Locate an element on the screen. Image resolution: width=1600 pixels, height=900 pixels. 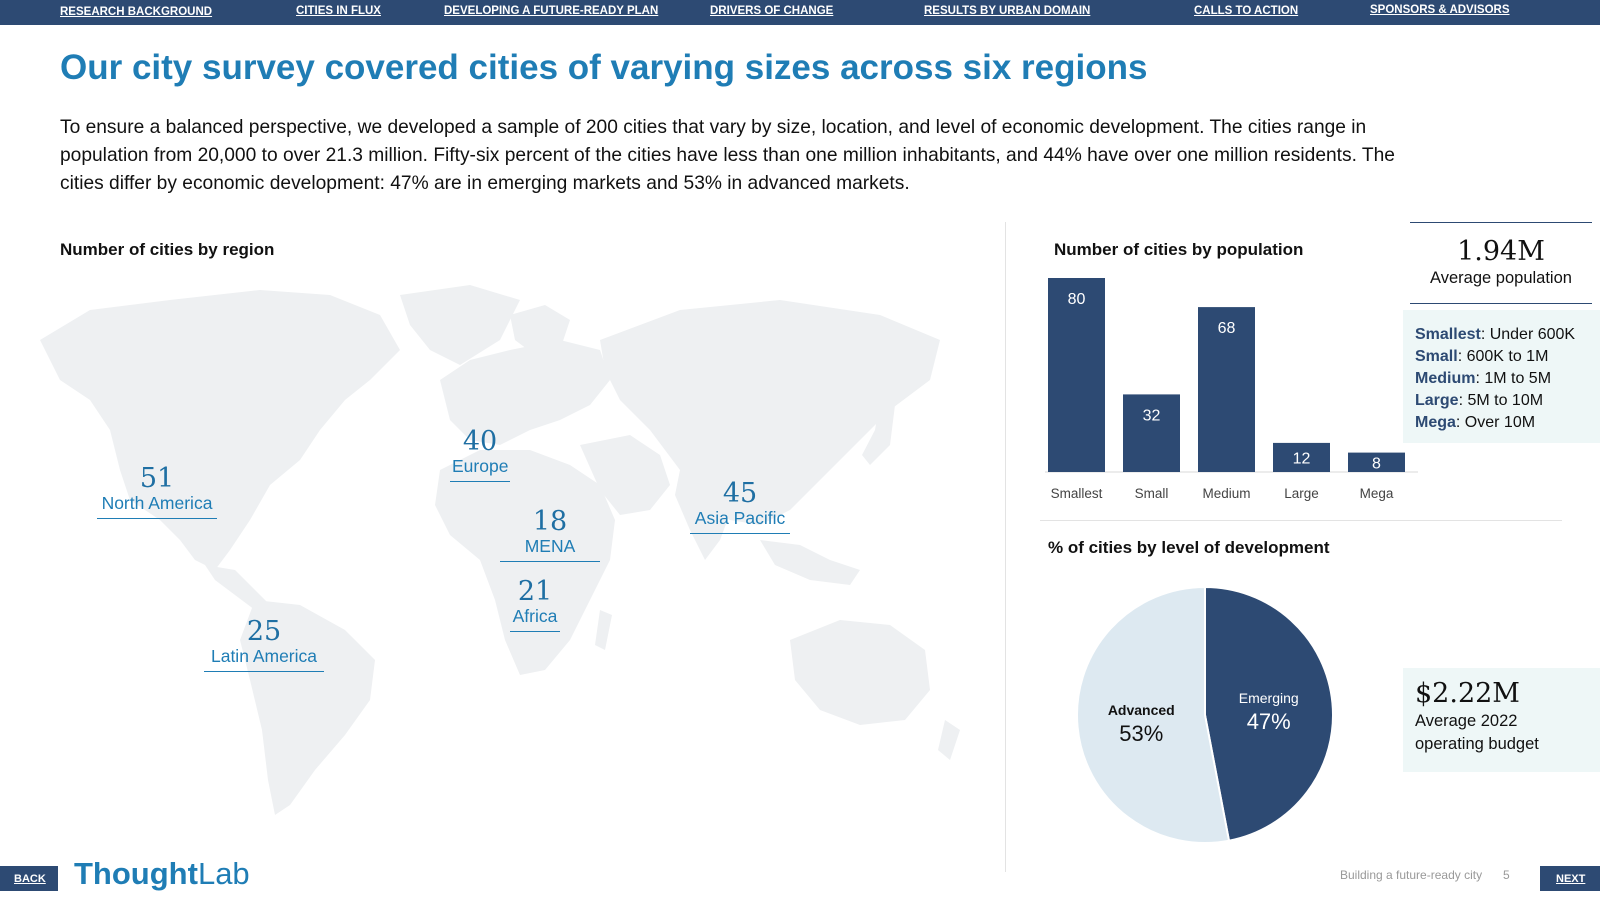
bar-category-label: Mega is located at coordinates (1377, 493).